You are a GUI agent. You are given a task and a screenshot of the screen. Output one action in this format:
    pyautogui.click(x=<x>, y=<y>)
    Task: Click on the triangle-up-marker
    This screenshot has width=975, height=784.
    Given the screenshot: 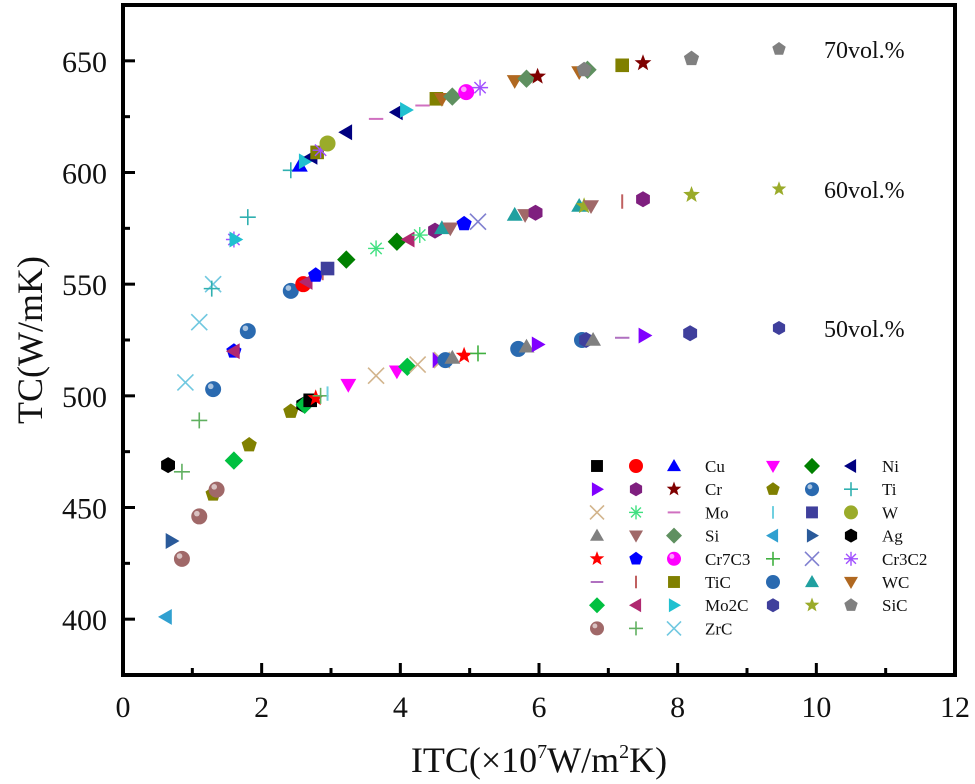 What is the action you would take?
    pyautogui.click(x=674, y=465)
    